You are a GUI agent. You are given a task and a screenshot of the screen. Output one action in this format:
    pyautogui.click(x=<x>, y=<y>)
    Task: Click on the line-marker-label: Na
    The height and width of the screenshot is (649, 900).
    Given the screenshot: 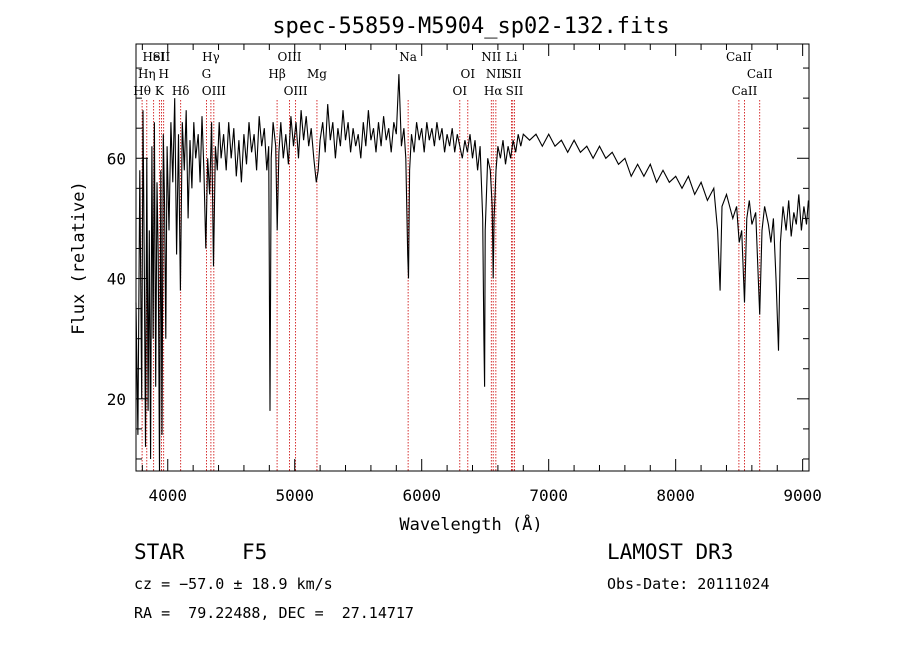 What is the action you would take?
    pyautogui.click(x=408, y=57)
    